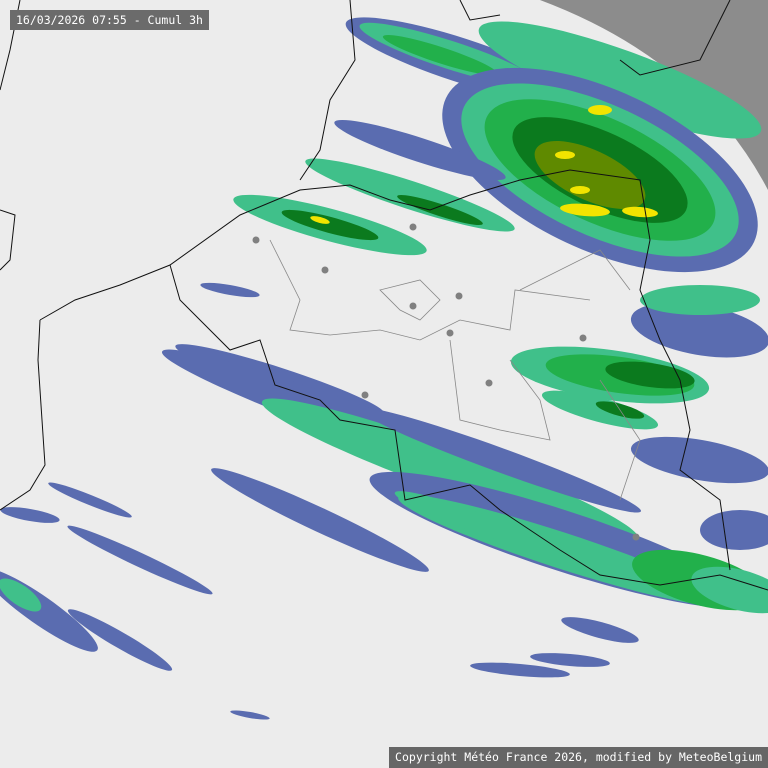 The image size is (768, 768). What do you see at coordinates (440, 55) in the screenshot?
I see `precip-heavy` at bounding box center [440, 55].